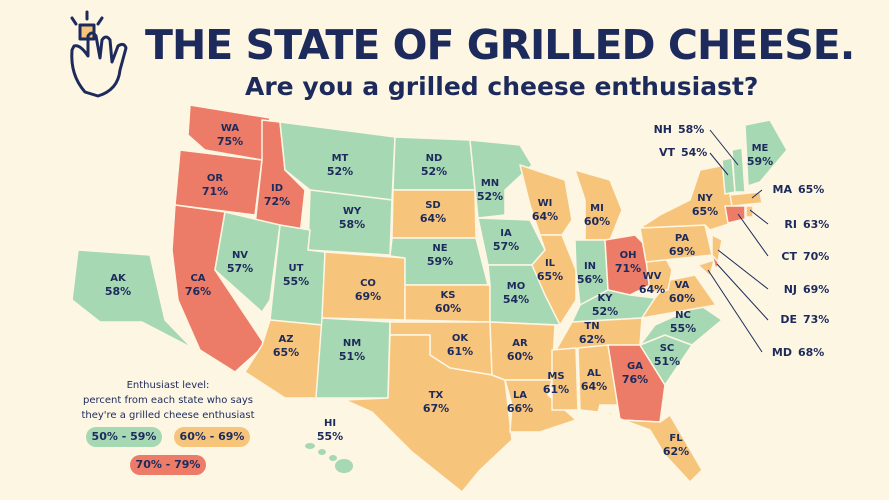 Image resolution: width=889 pixels, height=500 pixels. Describe the element at coordinates (816, 319) in the screenshot. I see `state-value-label: 73%` at that location.